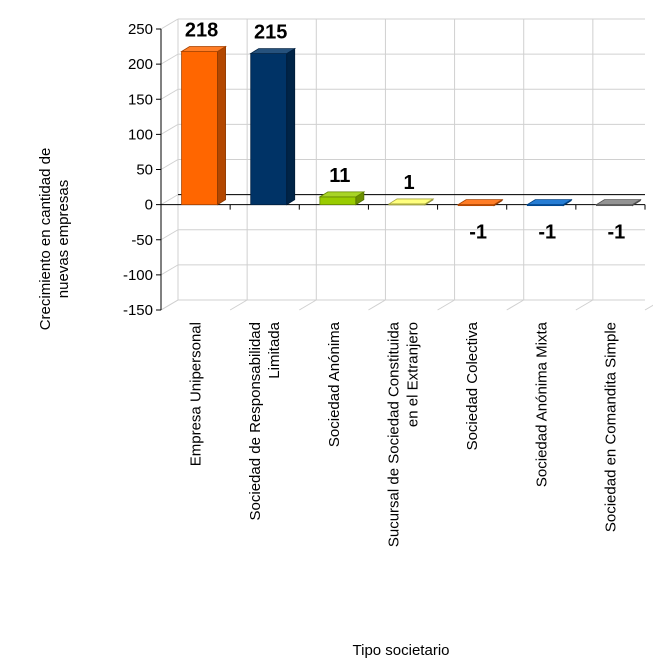 The width and height of the screenshot is (653, 659). I want to click on y-tick-label: -100, so click(138, 275).